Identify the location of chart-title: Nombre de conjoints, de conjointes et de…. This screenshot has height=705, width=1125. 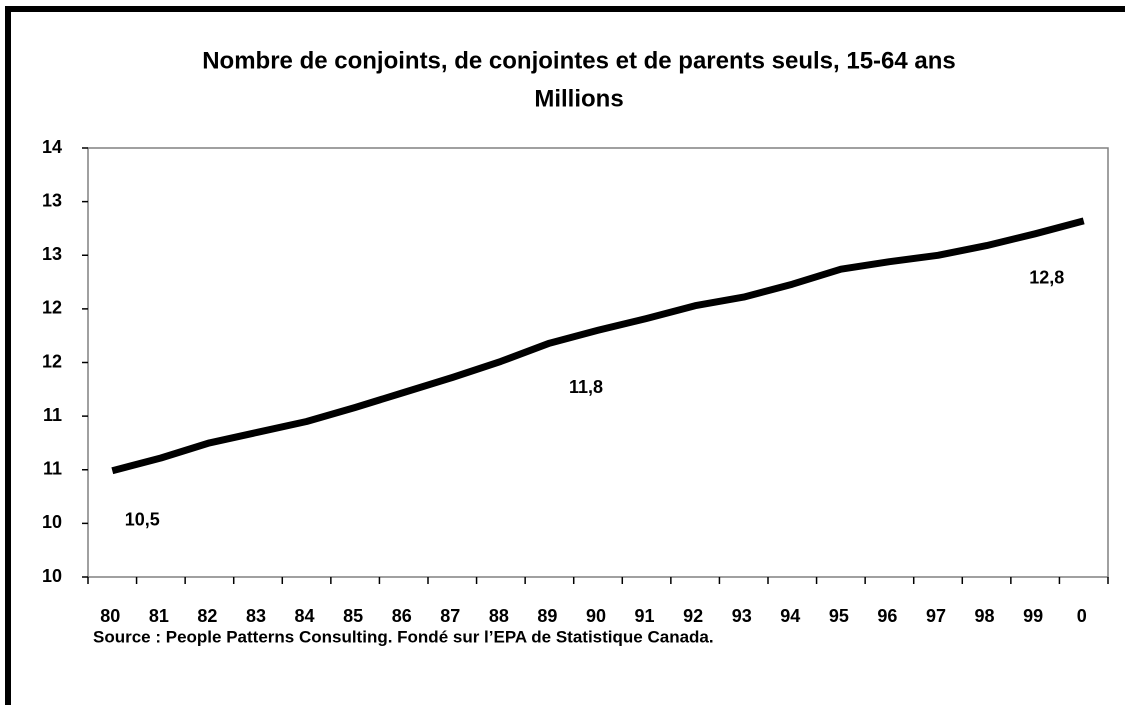
(579, 60).